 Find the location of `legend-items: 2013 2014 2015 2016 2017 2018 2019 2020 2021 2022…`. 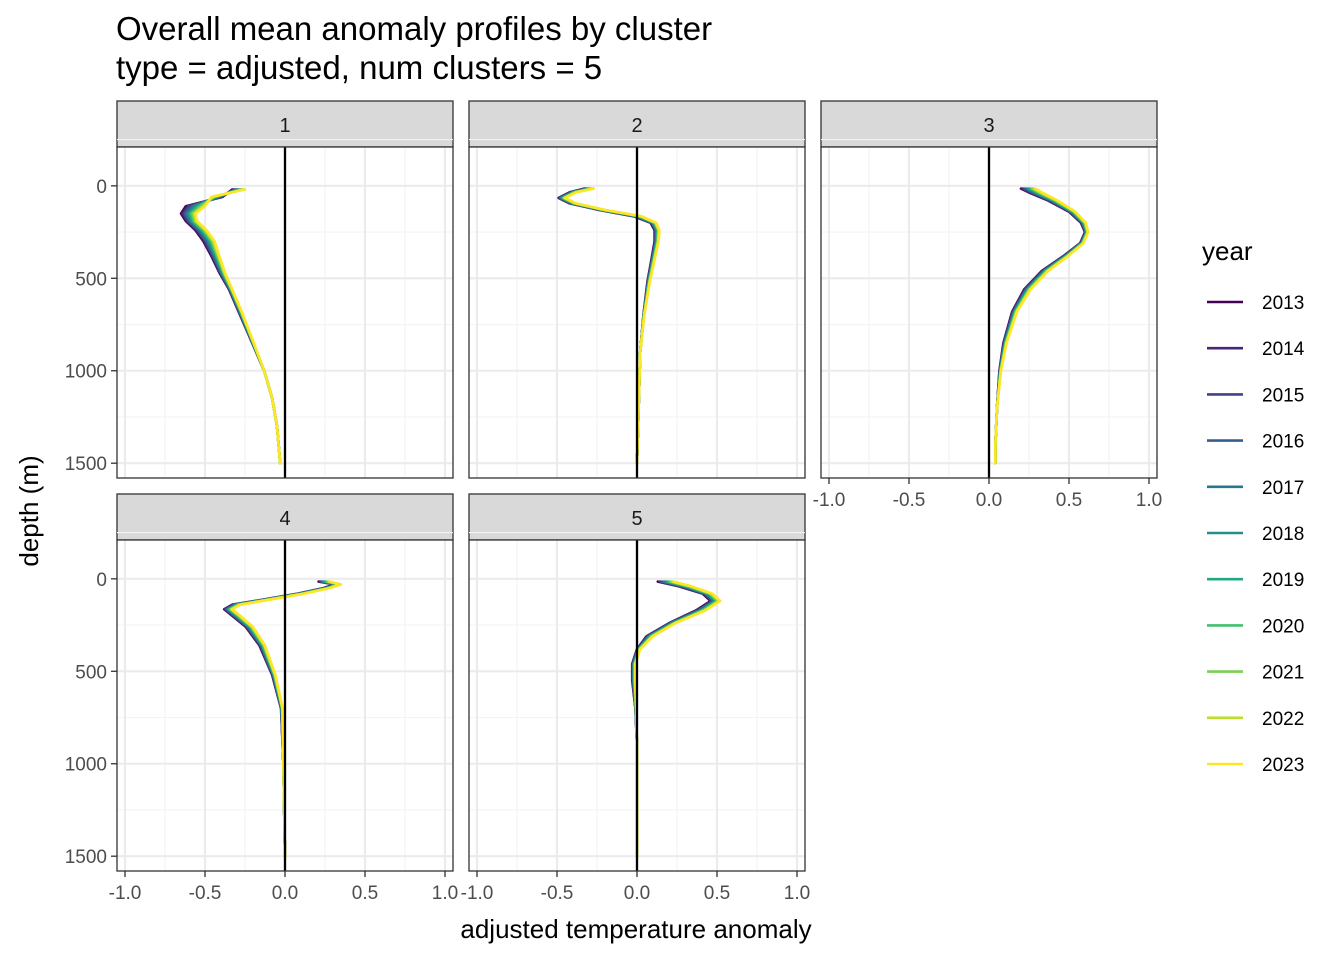

legend-items: 2013 2014 2015 2016 2017 2018 2019 2020 2021 2022… is located at coordinates (1256, 534).